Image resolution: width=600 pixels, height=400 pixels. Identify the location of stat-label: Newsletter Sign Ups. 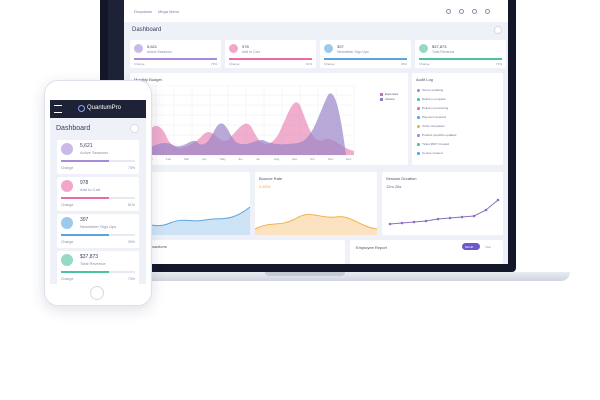
(98, 226).